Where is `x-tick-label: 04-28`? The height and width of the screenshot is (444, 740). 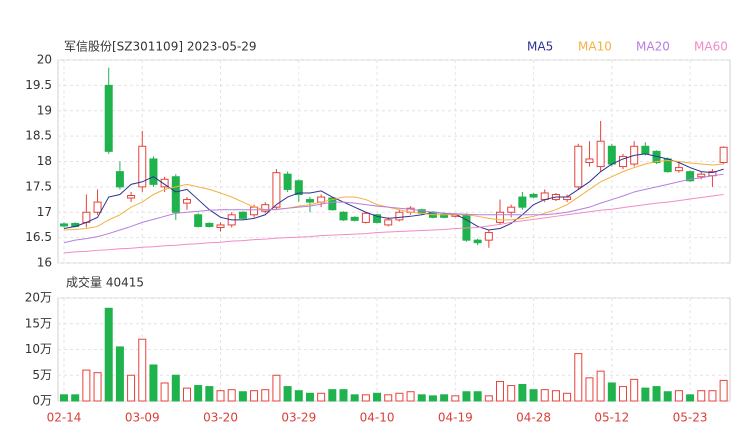
x-tick-label: 04-28 is located at coordinates (533, 418).